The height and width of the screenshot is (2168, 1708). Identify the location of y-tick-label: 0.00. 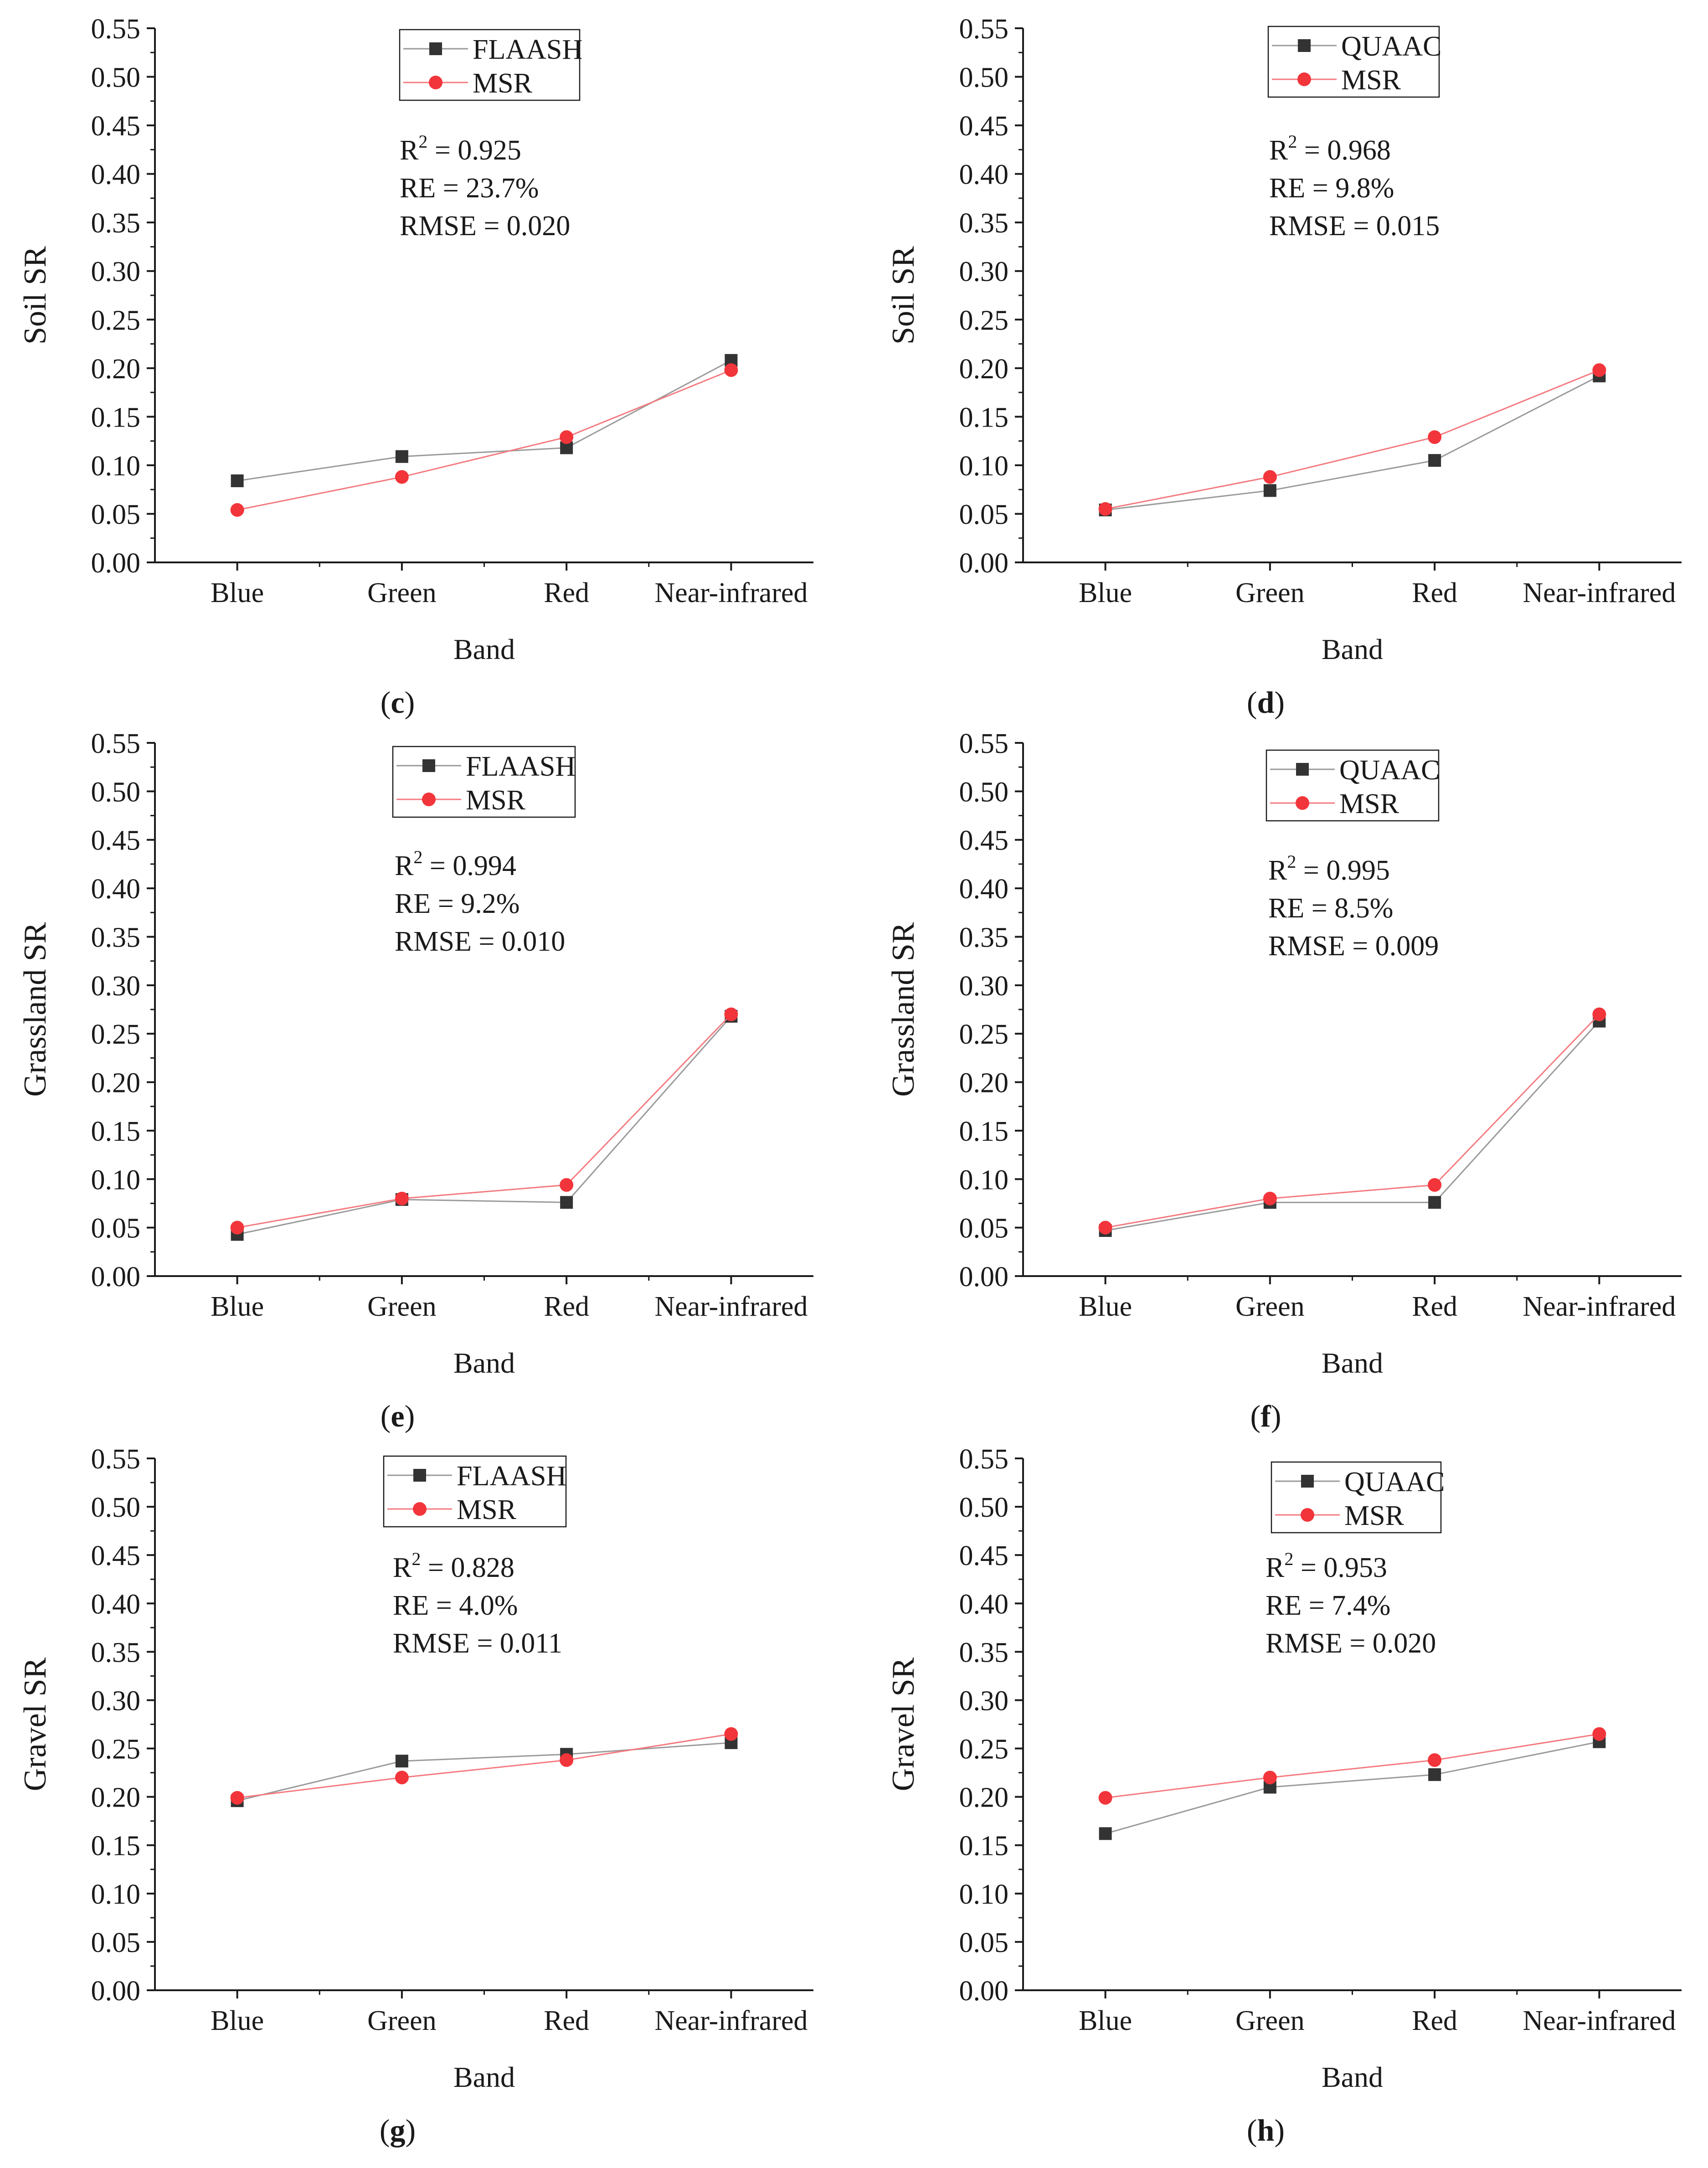
(116, 563).